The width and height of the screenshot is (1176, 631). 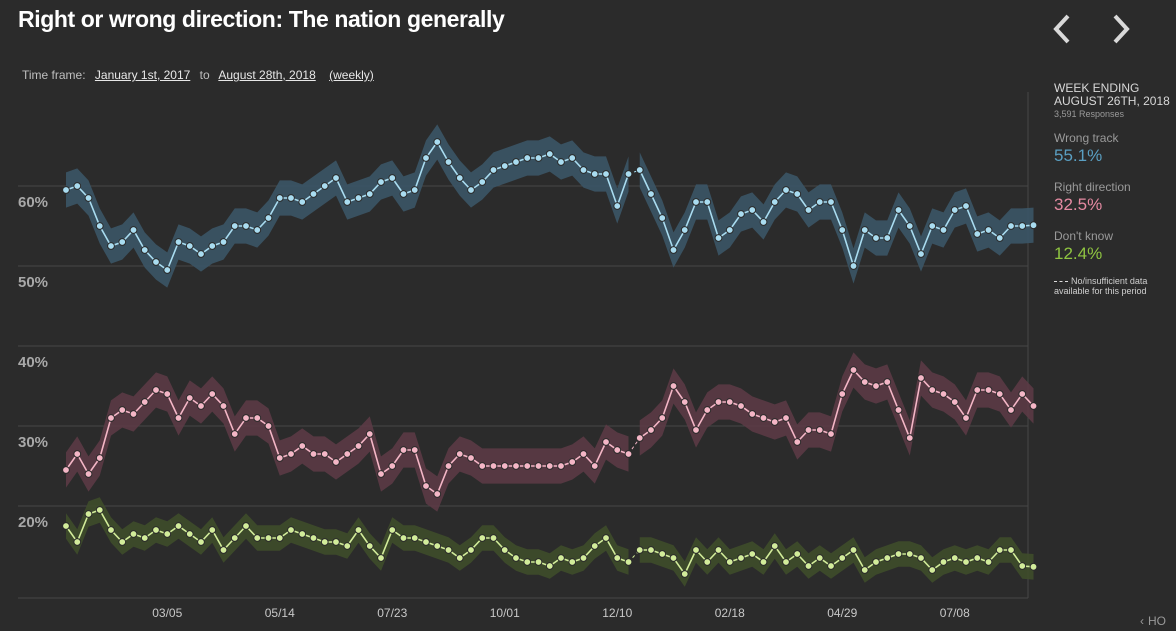 What do you see at coordinates (204, 75) in the screenshot?
I see `to-label: to` at bounding box center [204, 75].